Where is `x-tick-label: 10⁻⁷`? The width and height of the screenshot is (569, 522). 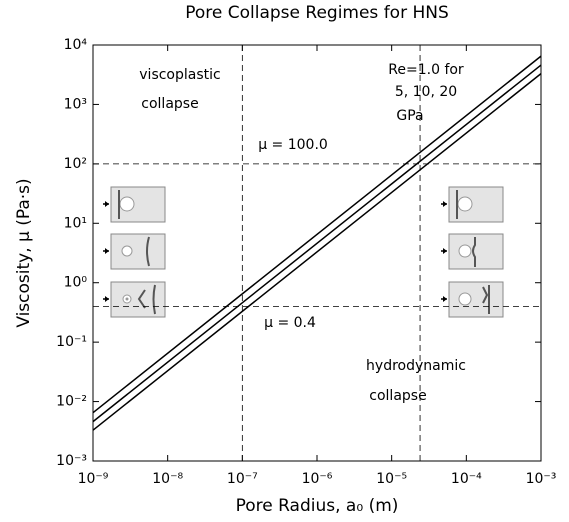 x-tick-label: 10⁻⁷ is located at coordinates (242, 479).